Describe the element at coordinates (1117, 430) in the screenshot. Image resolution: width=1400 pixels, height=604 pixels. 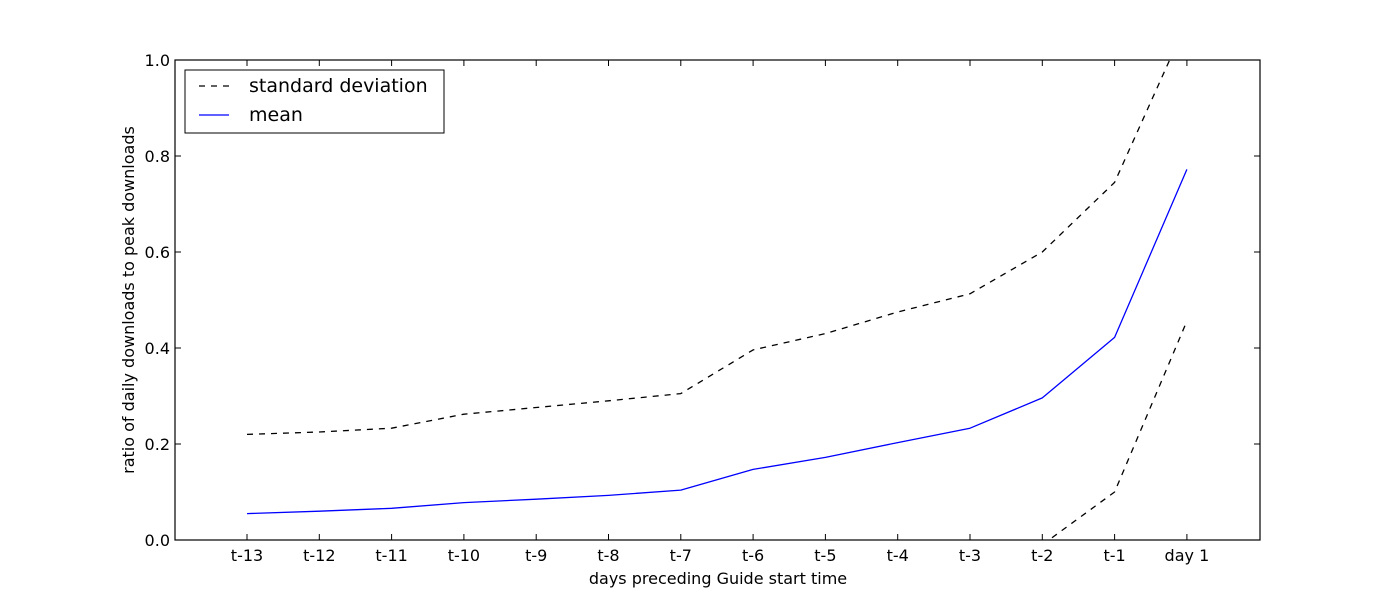
I see `series-line-standard-deviation-lower` at that location.